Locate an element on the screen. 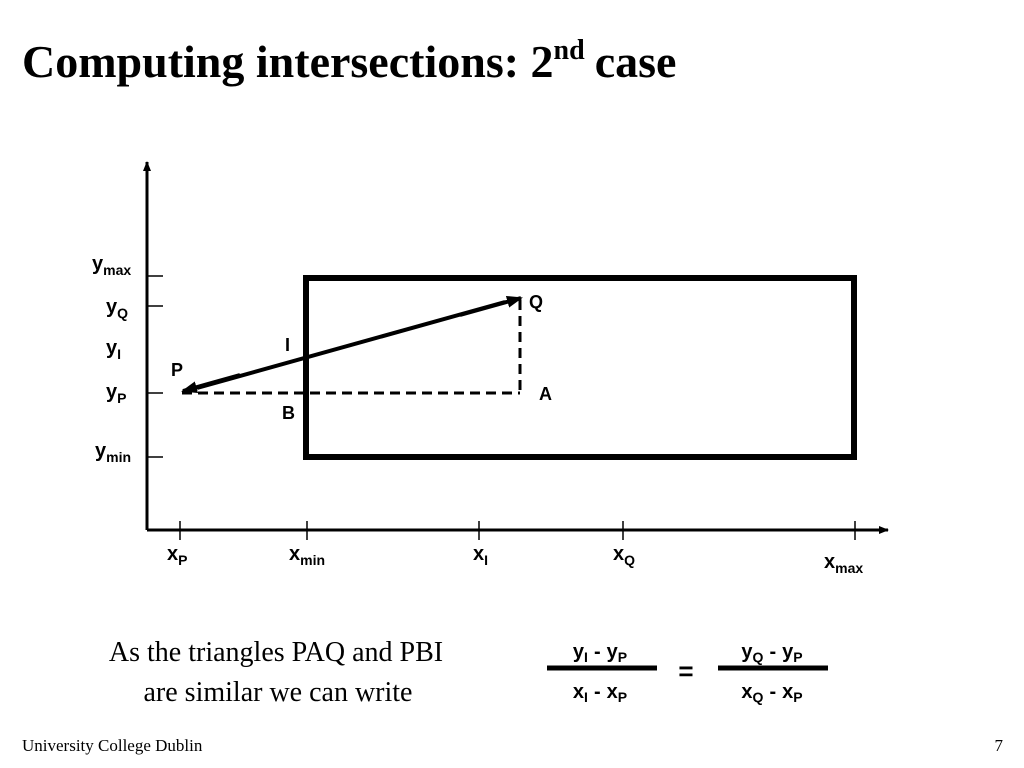 The width and height of the screenshot is (1024, 768). x-label: xmin is located at coordinates (307, 555).